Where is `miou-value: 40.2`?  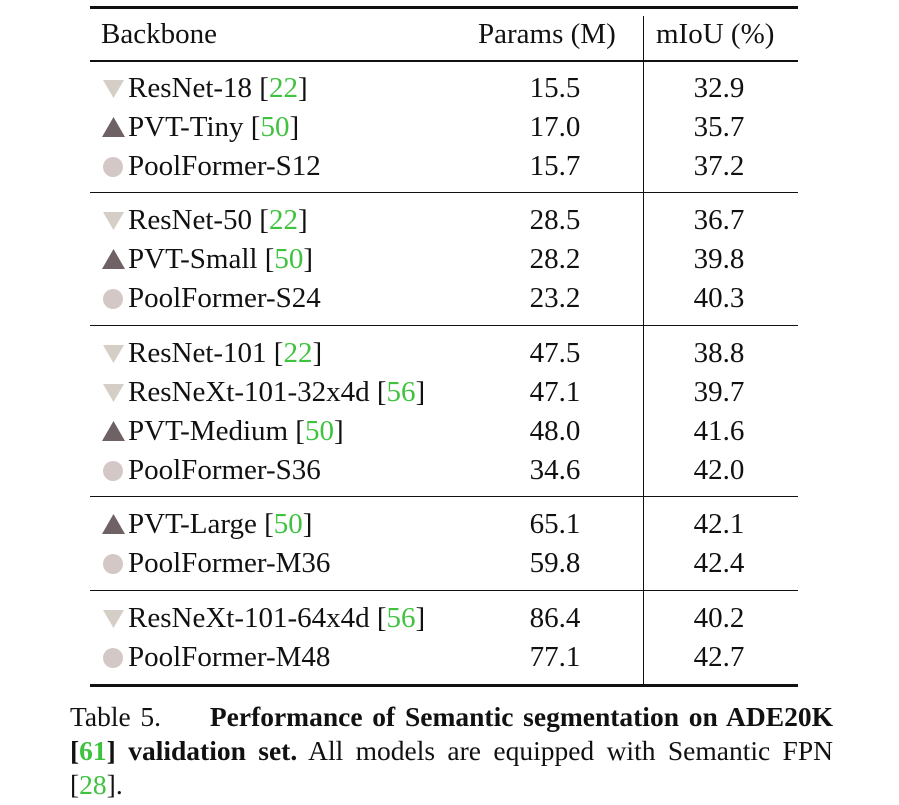
miou-value: 40.2 is located at coordinates (719, 618).